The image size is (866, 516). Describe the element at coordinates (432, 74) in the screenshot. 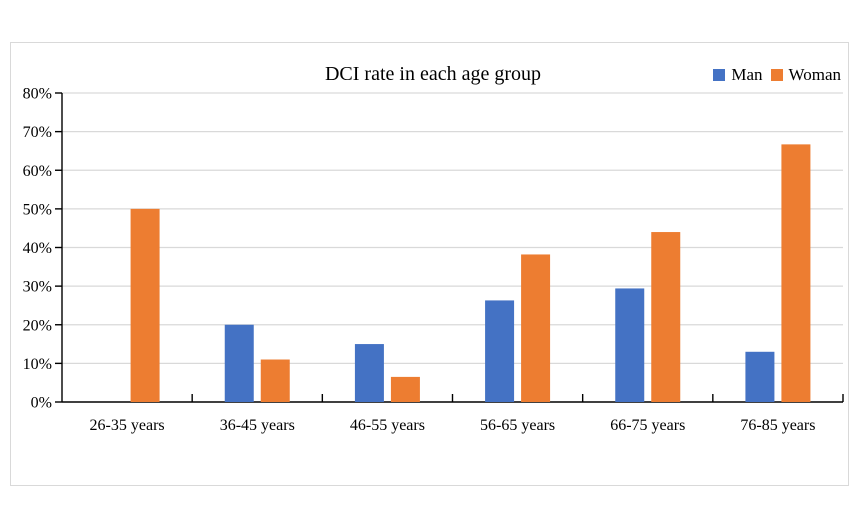

I see `chart-title: DCI rate in each age group` at that location.